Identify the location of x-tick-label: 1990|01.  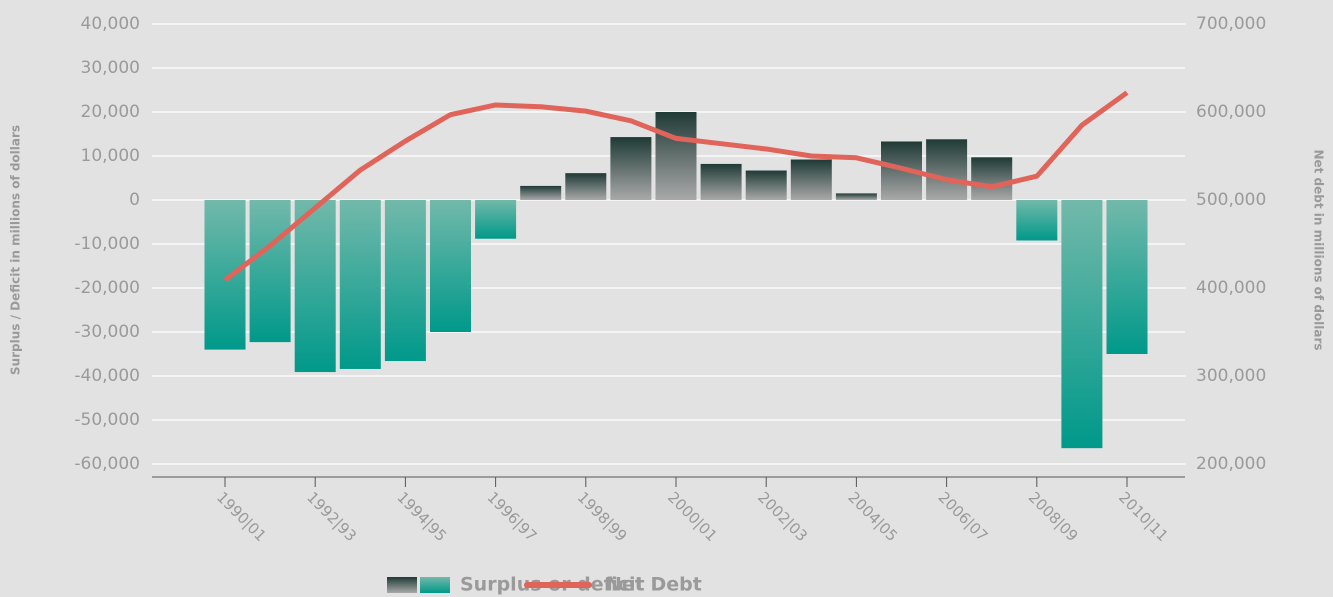
(241, 516).